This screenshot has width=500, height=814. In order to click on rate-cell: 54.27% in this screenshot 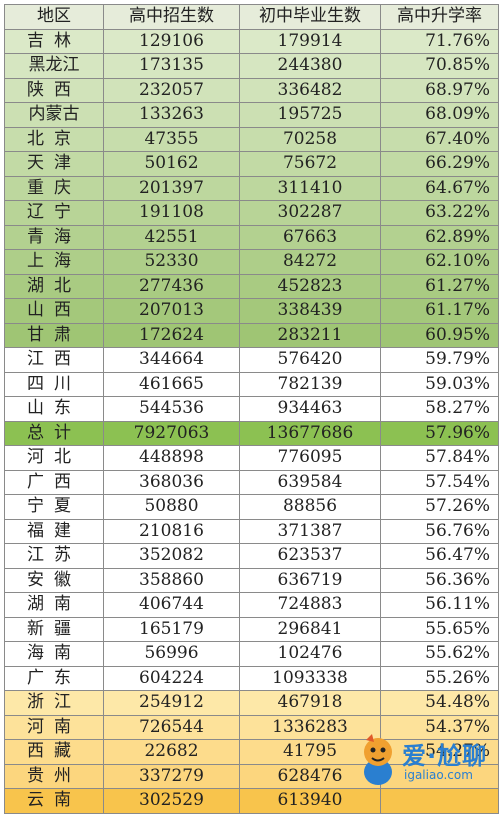, I will do `click(439, 752)`.